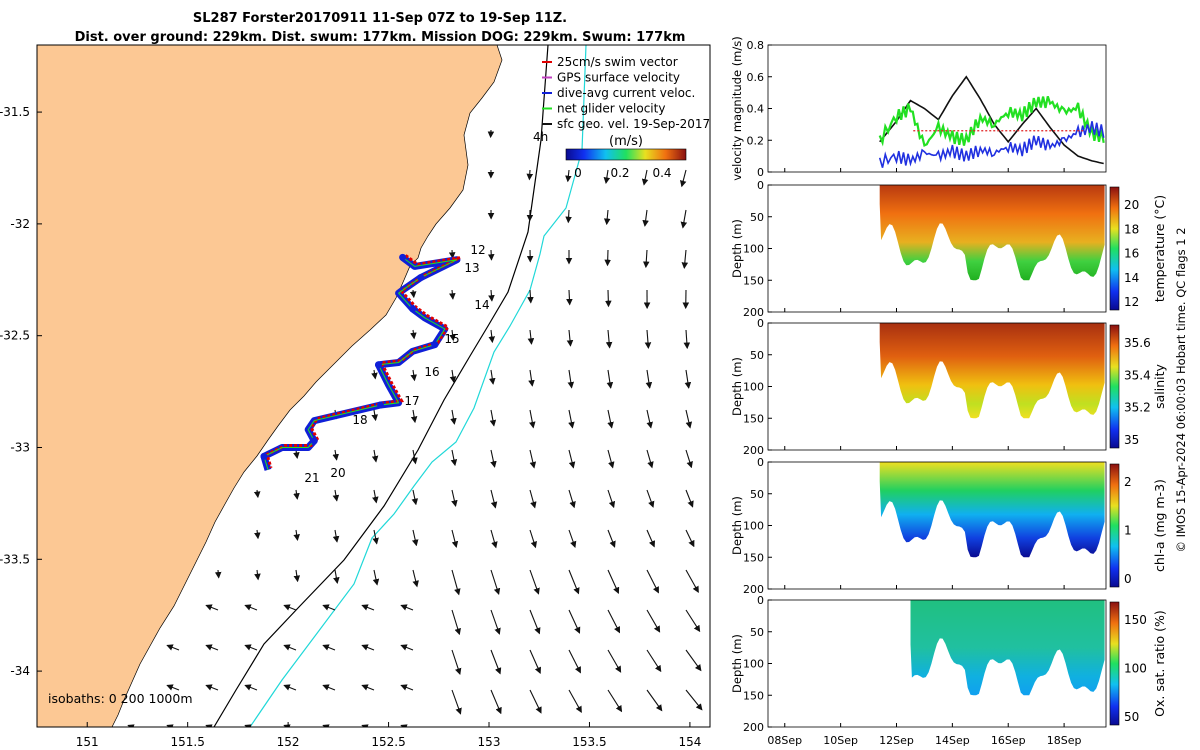 The width and height of the screenshot is (1200, 750). What do you see at coordinates (15, 559) in the screenshot?
I see `map-y-tick-label: -33.5` at bounding box center [15, 559].